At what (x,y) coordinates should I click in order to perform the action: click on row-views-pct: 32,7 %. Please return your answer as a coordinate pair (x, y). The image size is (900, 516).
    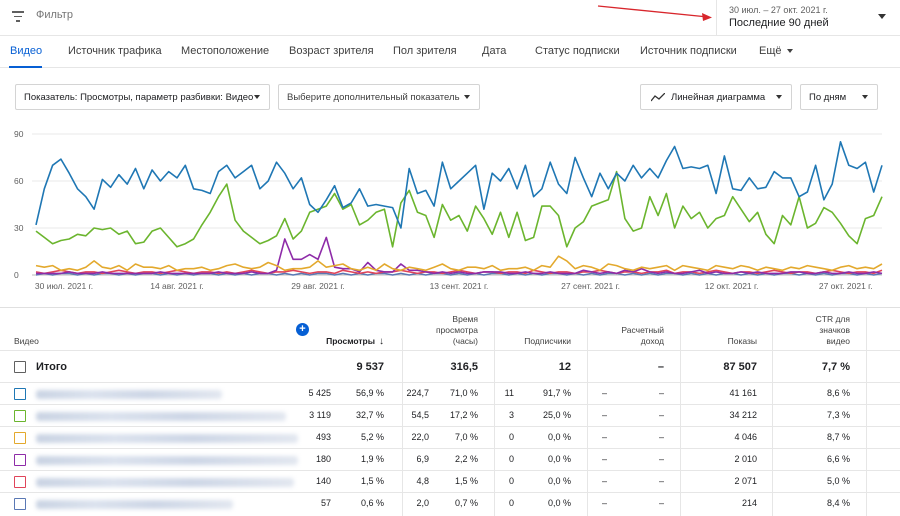
    Looking at the image, I should click on (369, 415).